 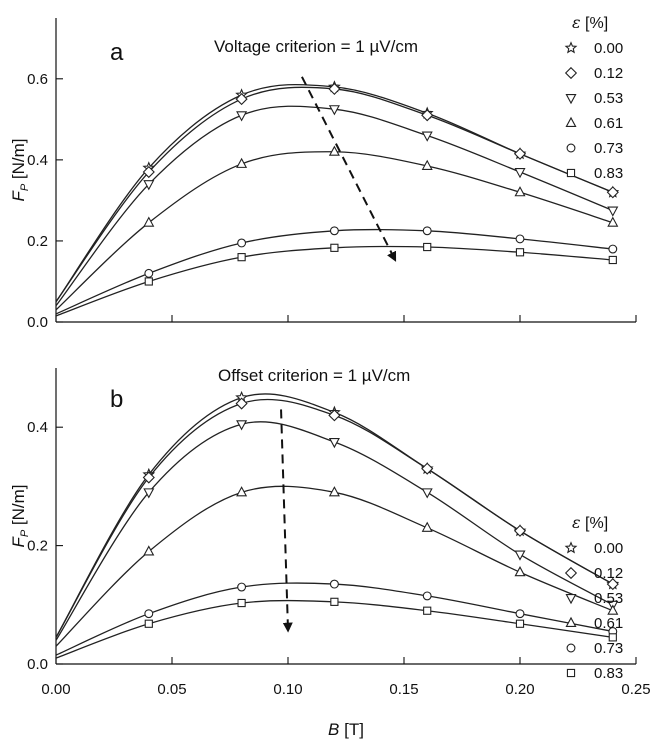 I want to click on legend: ε [%] 0.00 0.12 0.53 0.61 0.73 0.83, so click(x=593, y=597).